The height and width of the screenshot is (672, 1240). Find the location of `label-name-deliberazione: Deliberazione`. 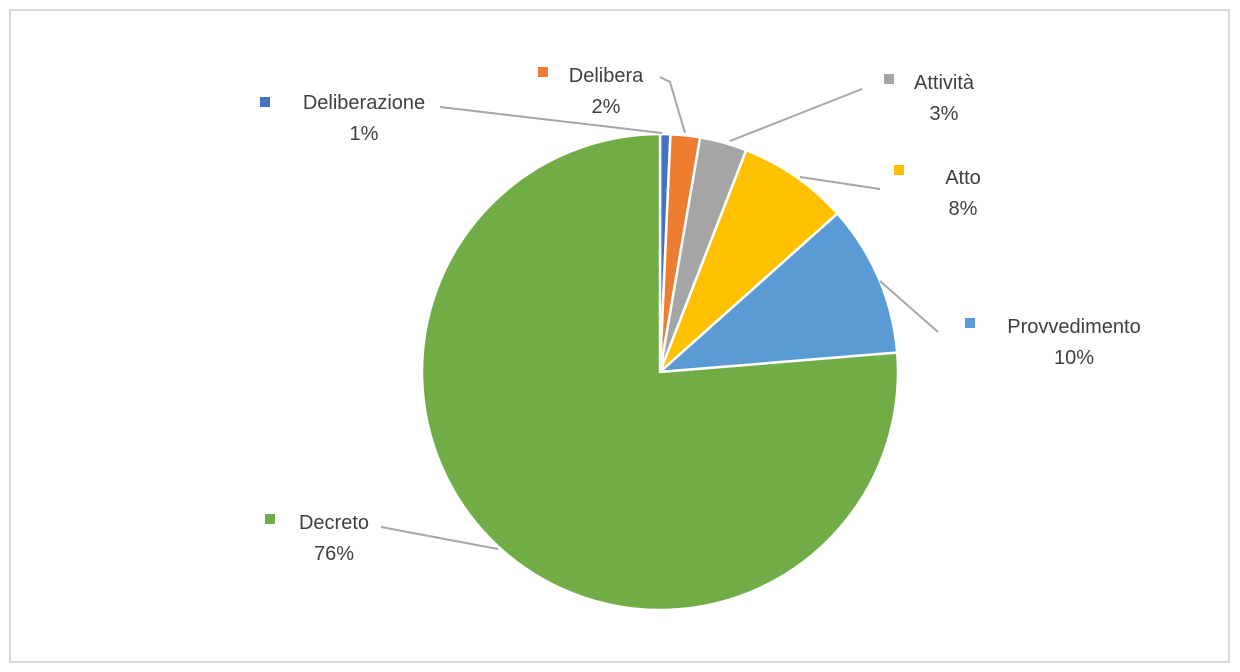

label-name-deliberazione: Deliberazione is located at coordinates (364, 103).